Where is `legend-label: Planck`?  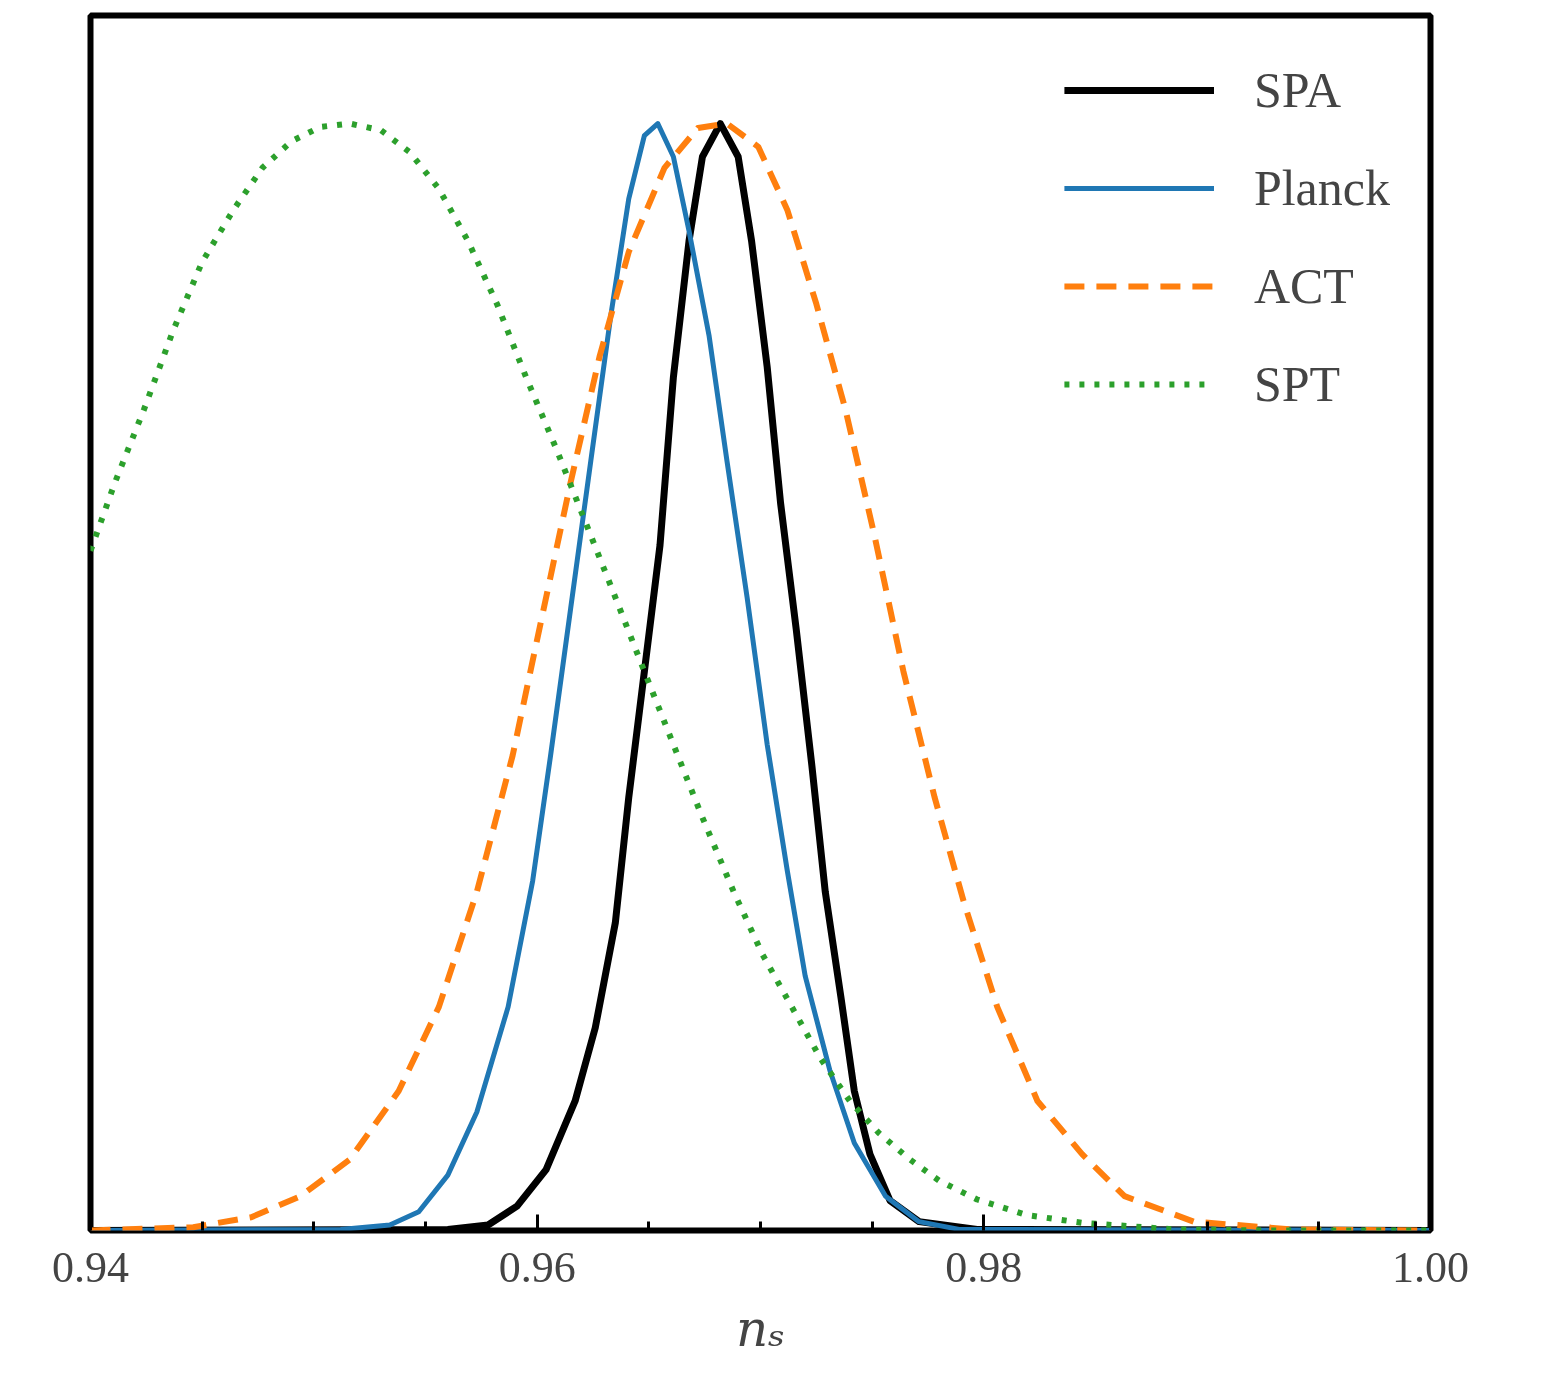
legend-label: Planck is located at coordinates (1321, 188).